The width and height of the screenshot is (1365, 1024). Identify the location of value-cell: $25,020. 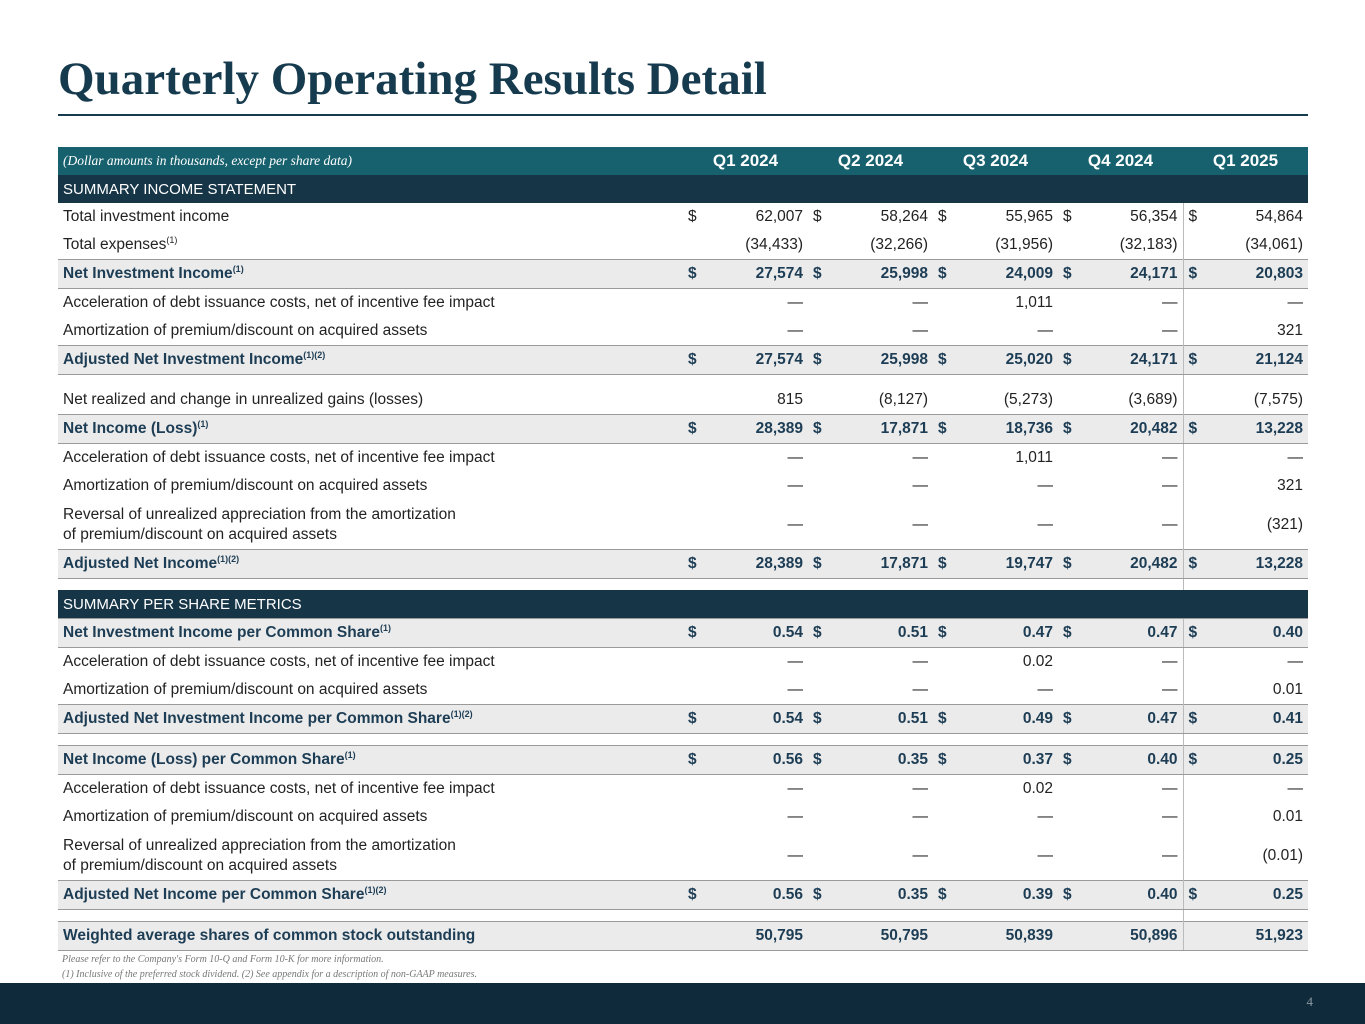
(995, 360).